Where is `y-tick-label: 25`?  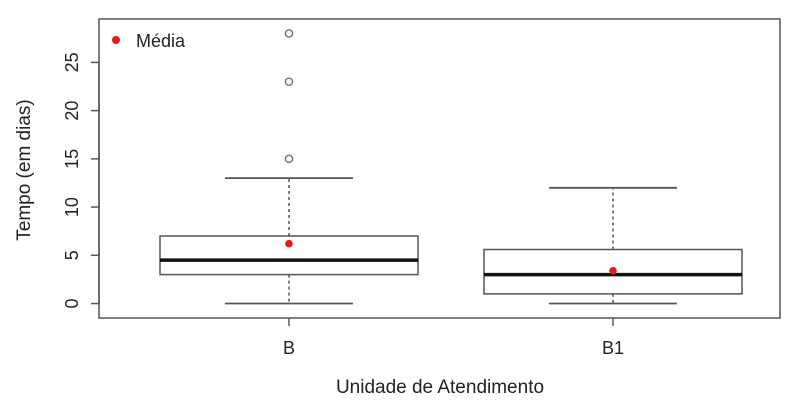
y-tick-label: 25 is located at coordinates (72, 62).